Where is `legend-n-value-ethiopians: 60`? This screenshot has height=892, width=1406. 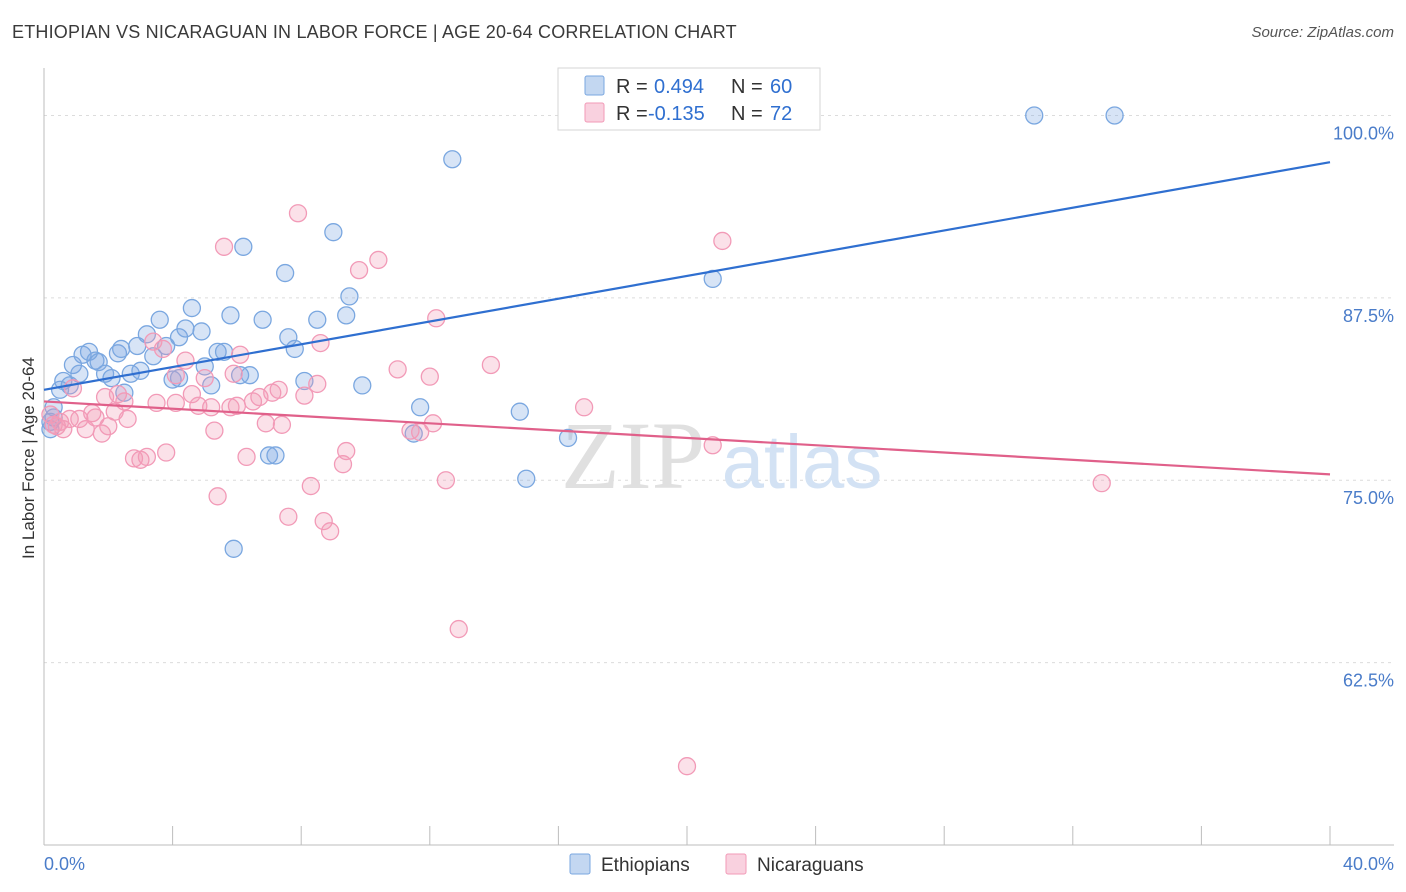 legend-n-value-ethiopians: 60 is located at coordinates (781, 87).